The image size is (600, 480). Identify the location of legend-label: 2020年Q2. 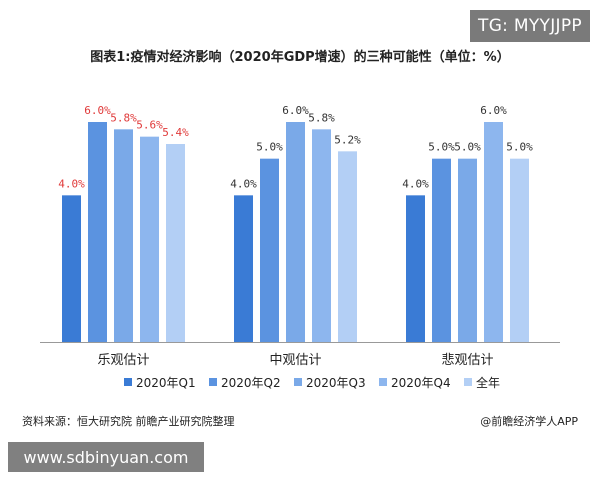
(251, 383).